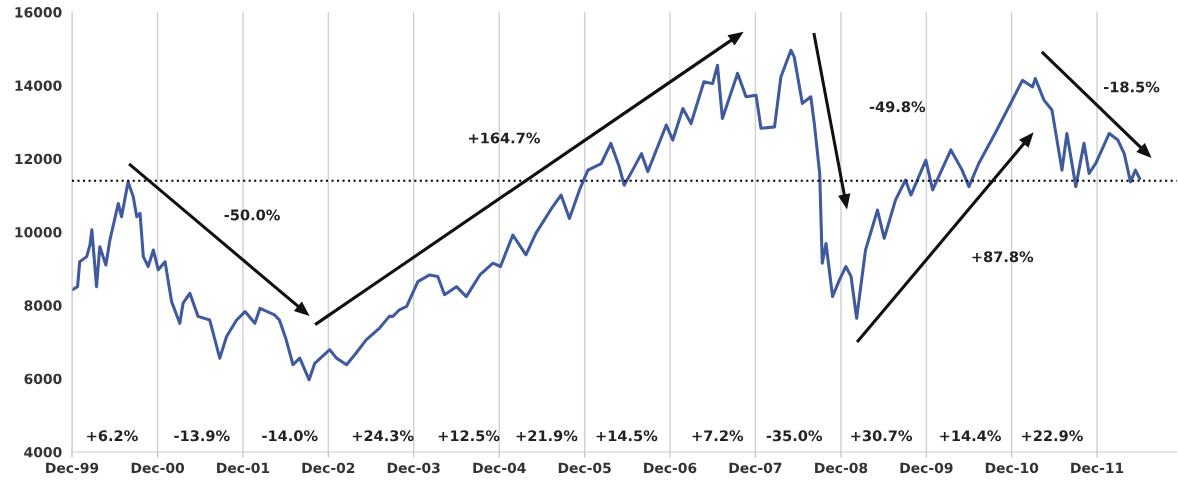 This screenshot has height=486, width=1178. What do you see at coordinates (243, 468) in the screenshot?
I see `x-tick-label: Dec-01` at bounding box center [243, 468].